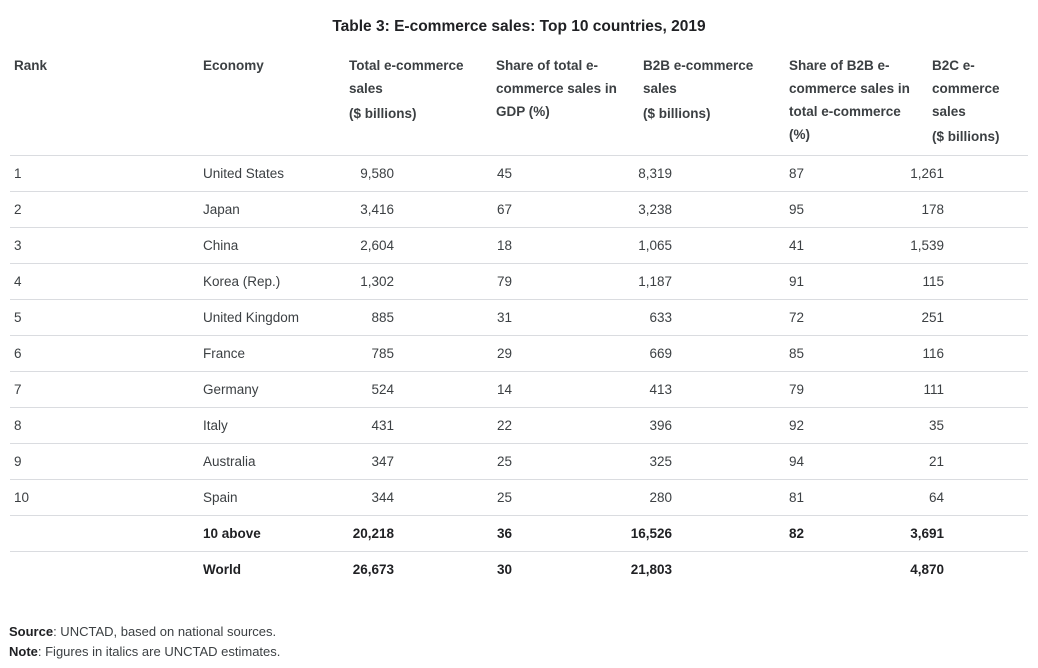 The image size is (1038, 668). Describe the element at coordinates (936, 461) in the screenshot. I see `cell-b2c: 21` at that location.